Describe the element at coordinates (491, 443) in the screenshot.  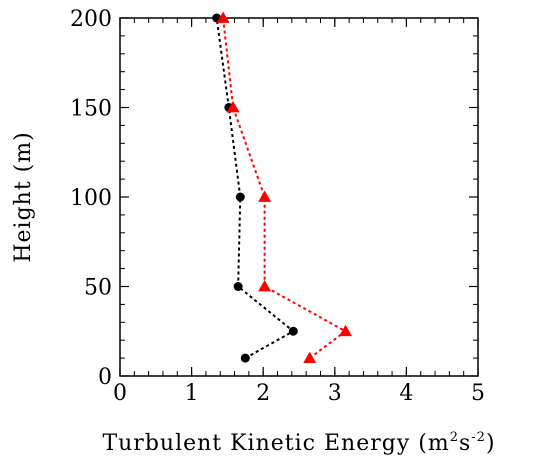
I see `x-axis-title-end: )` at that location.